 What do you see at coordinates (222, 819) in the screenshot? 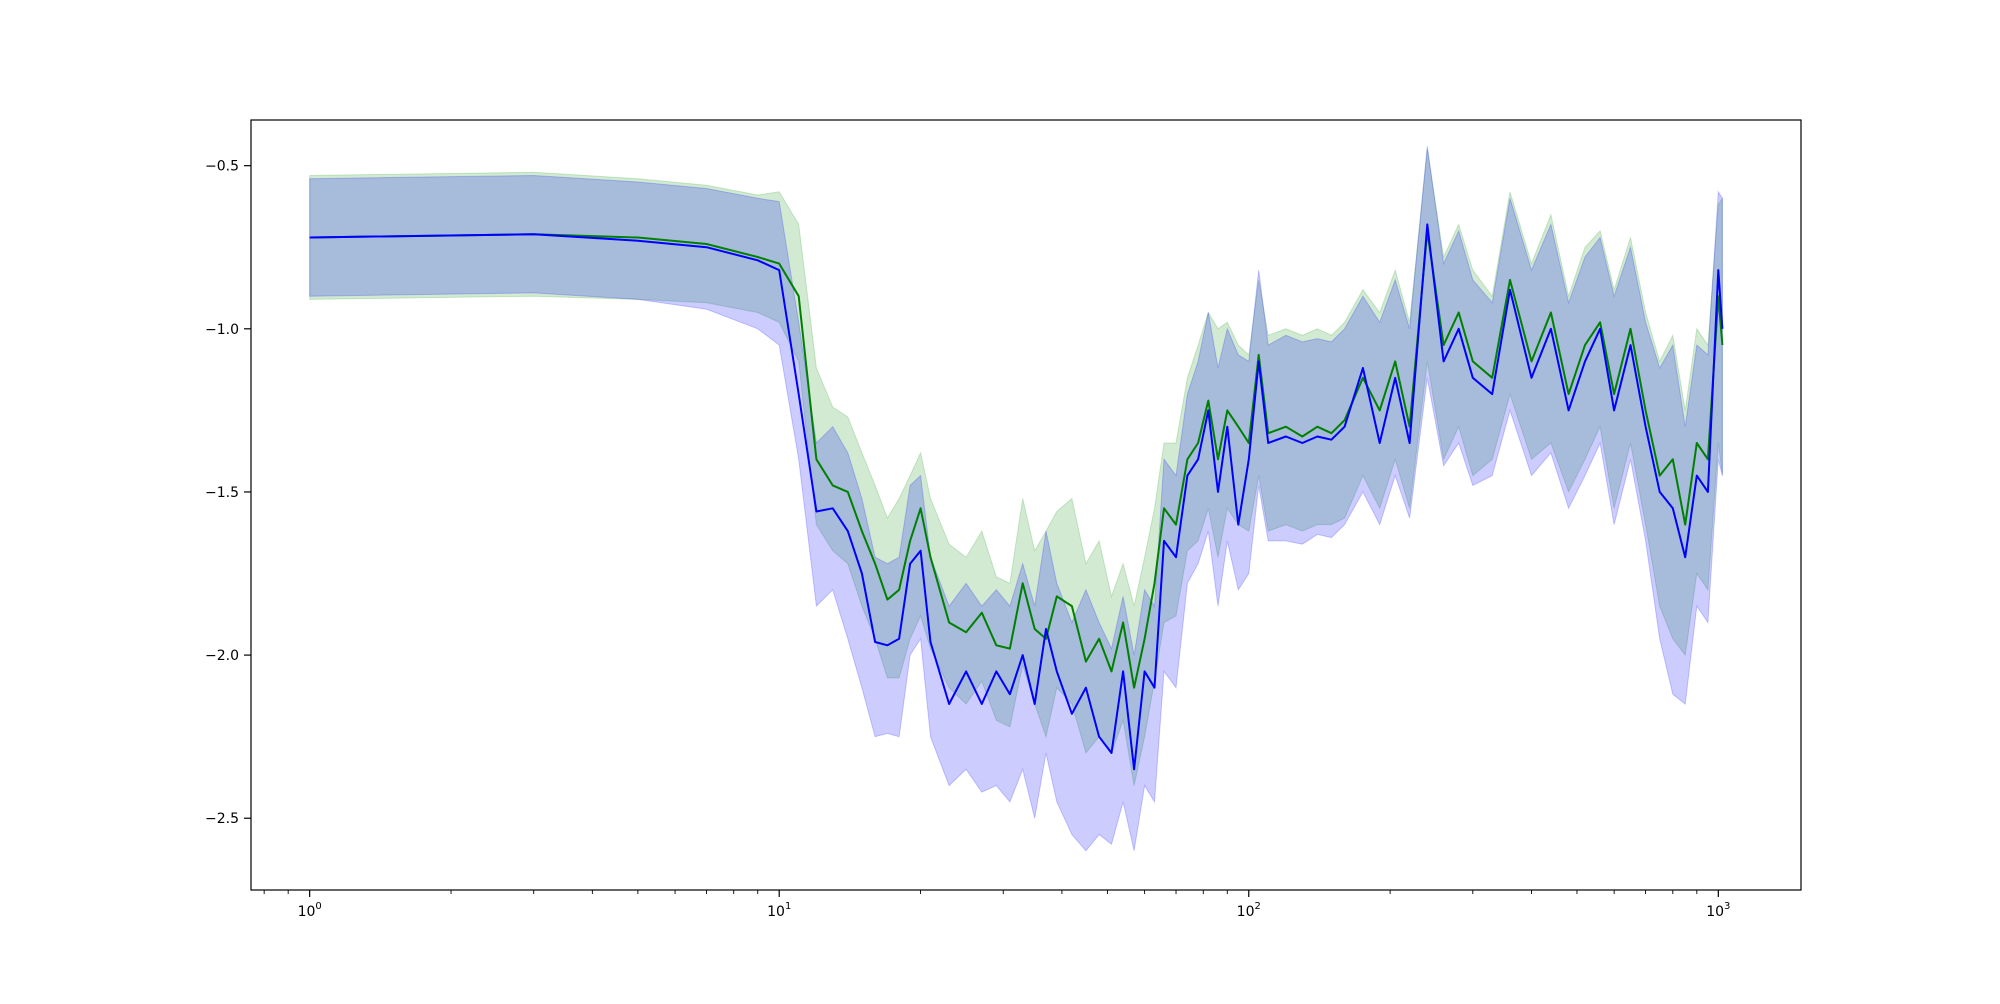
I see `y-tick-label: −2.5` at bounding box center [222, 819].